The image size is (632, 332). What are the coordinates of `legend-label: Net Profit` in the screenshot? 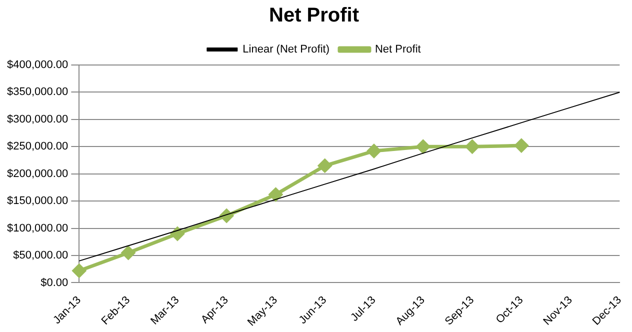 It's located at (397, 50).